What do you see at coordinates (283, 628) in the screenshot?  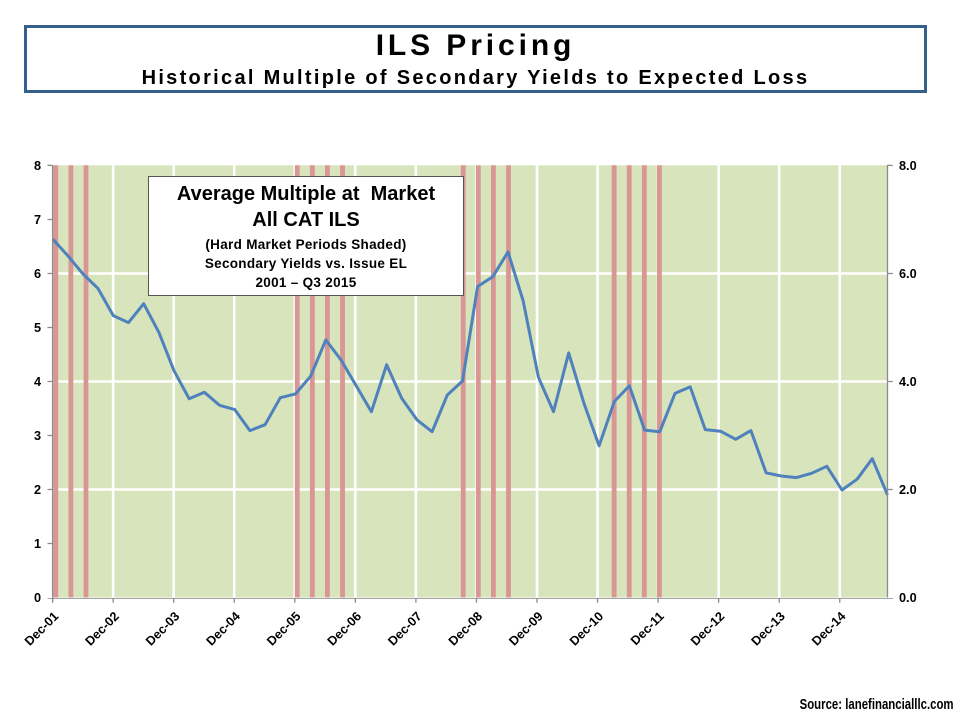 I see `svg-text: Dec-05` at bounding box center [283, 628].